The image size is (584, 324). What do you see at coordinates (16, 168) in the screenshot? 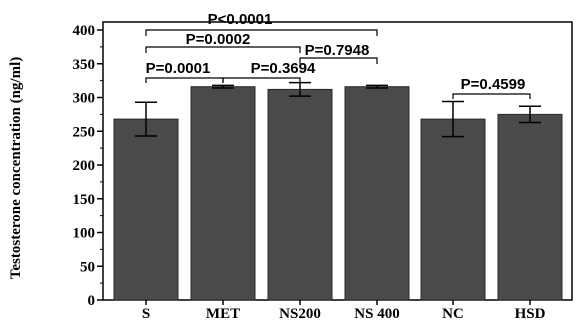
I see `y-axis-label: Testosterone concentration (ng/ml)` at bounding box center [16, 168].